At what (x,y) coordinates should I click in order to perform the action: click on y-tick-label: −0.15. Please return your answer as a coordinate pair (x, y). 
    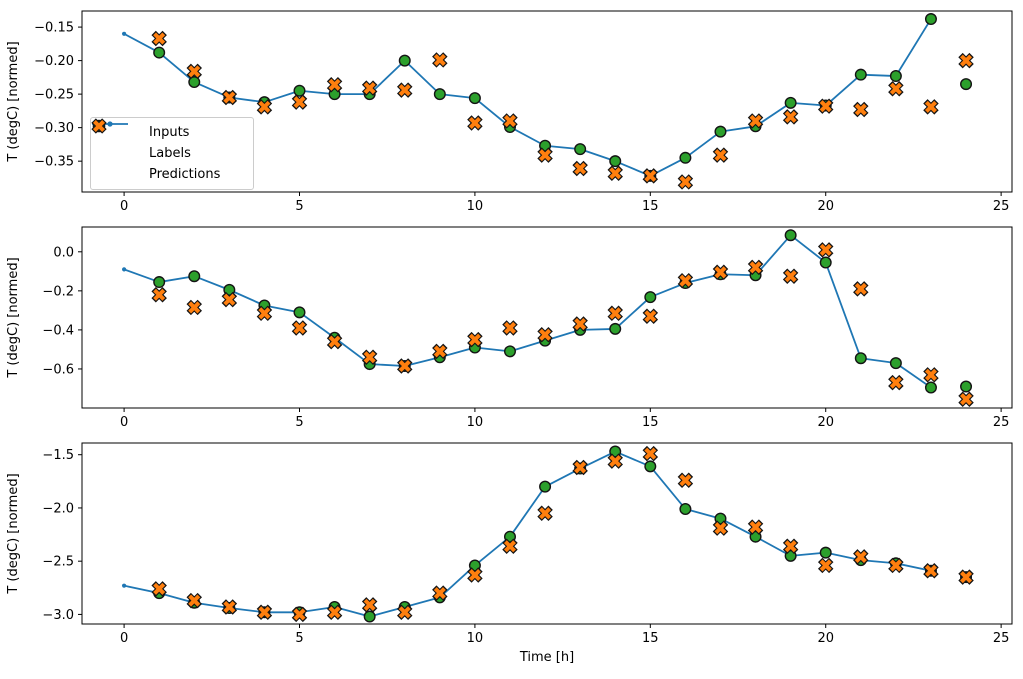
    Looking at the image, I should click on (54, 28).